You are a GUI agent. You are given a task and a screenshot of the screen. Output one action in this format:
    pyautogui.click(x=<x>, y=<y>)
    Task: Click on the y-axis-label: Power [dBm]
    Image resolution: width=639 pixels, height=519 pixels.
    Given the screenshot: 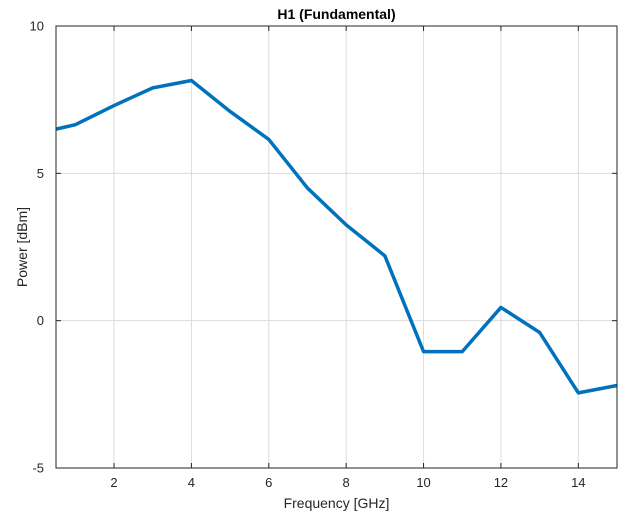 What is the action you would take?
    pyautogui.click(x=22, y=247)
    